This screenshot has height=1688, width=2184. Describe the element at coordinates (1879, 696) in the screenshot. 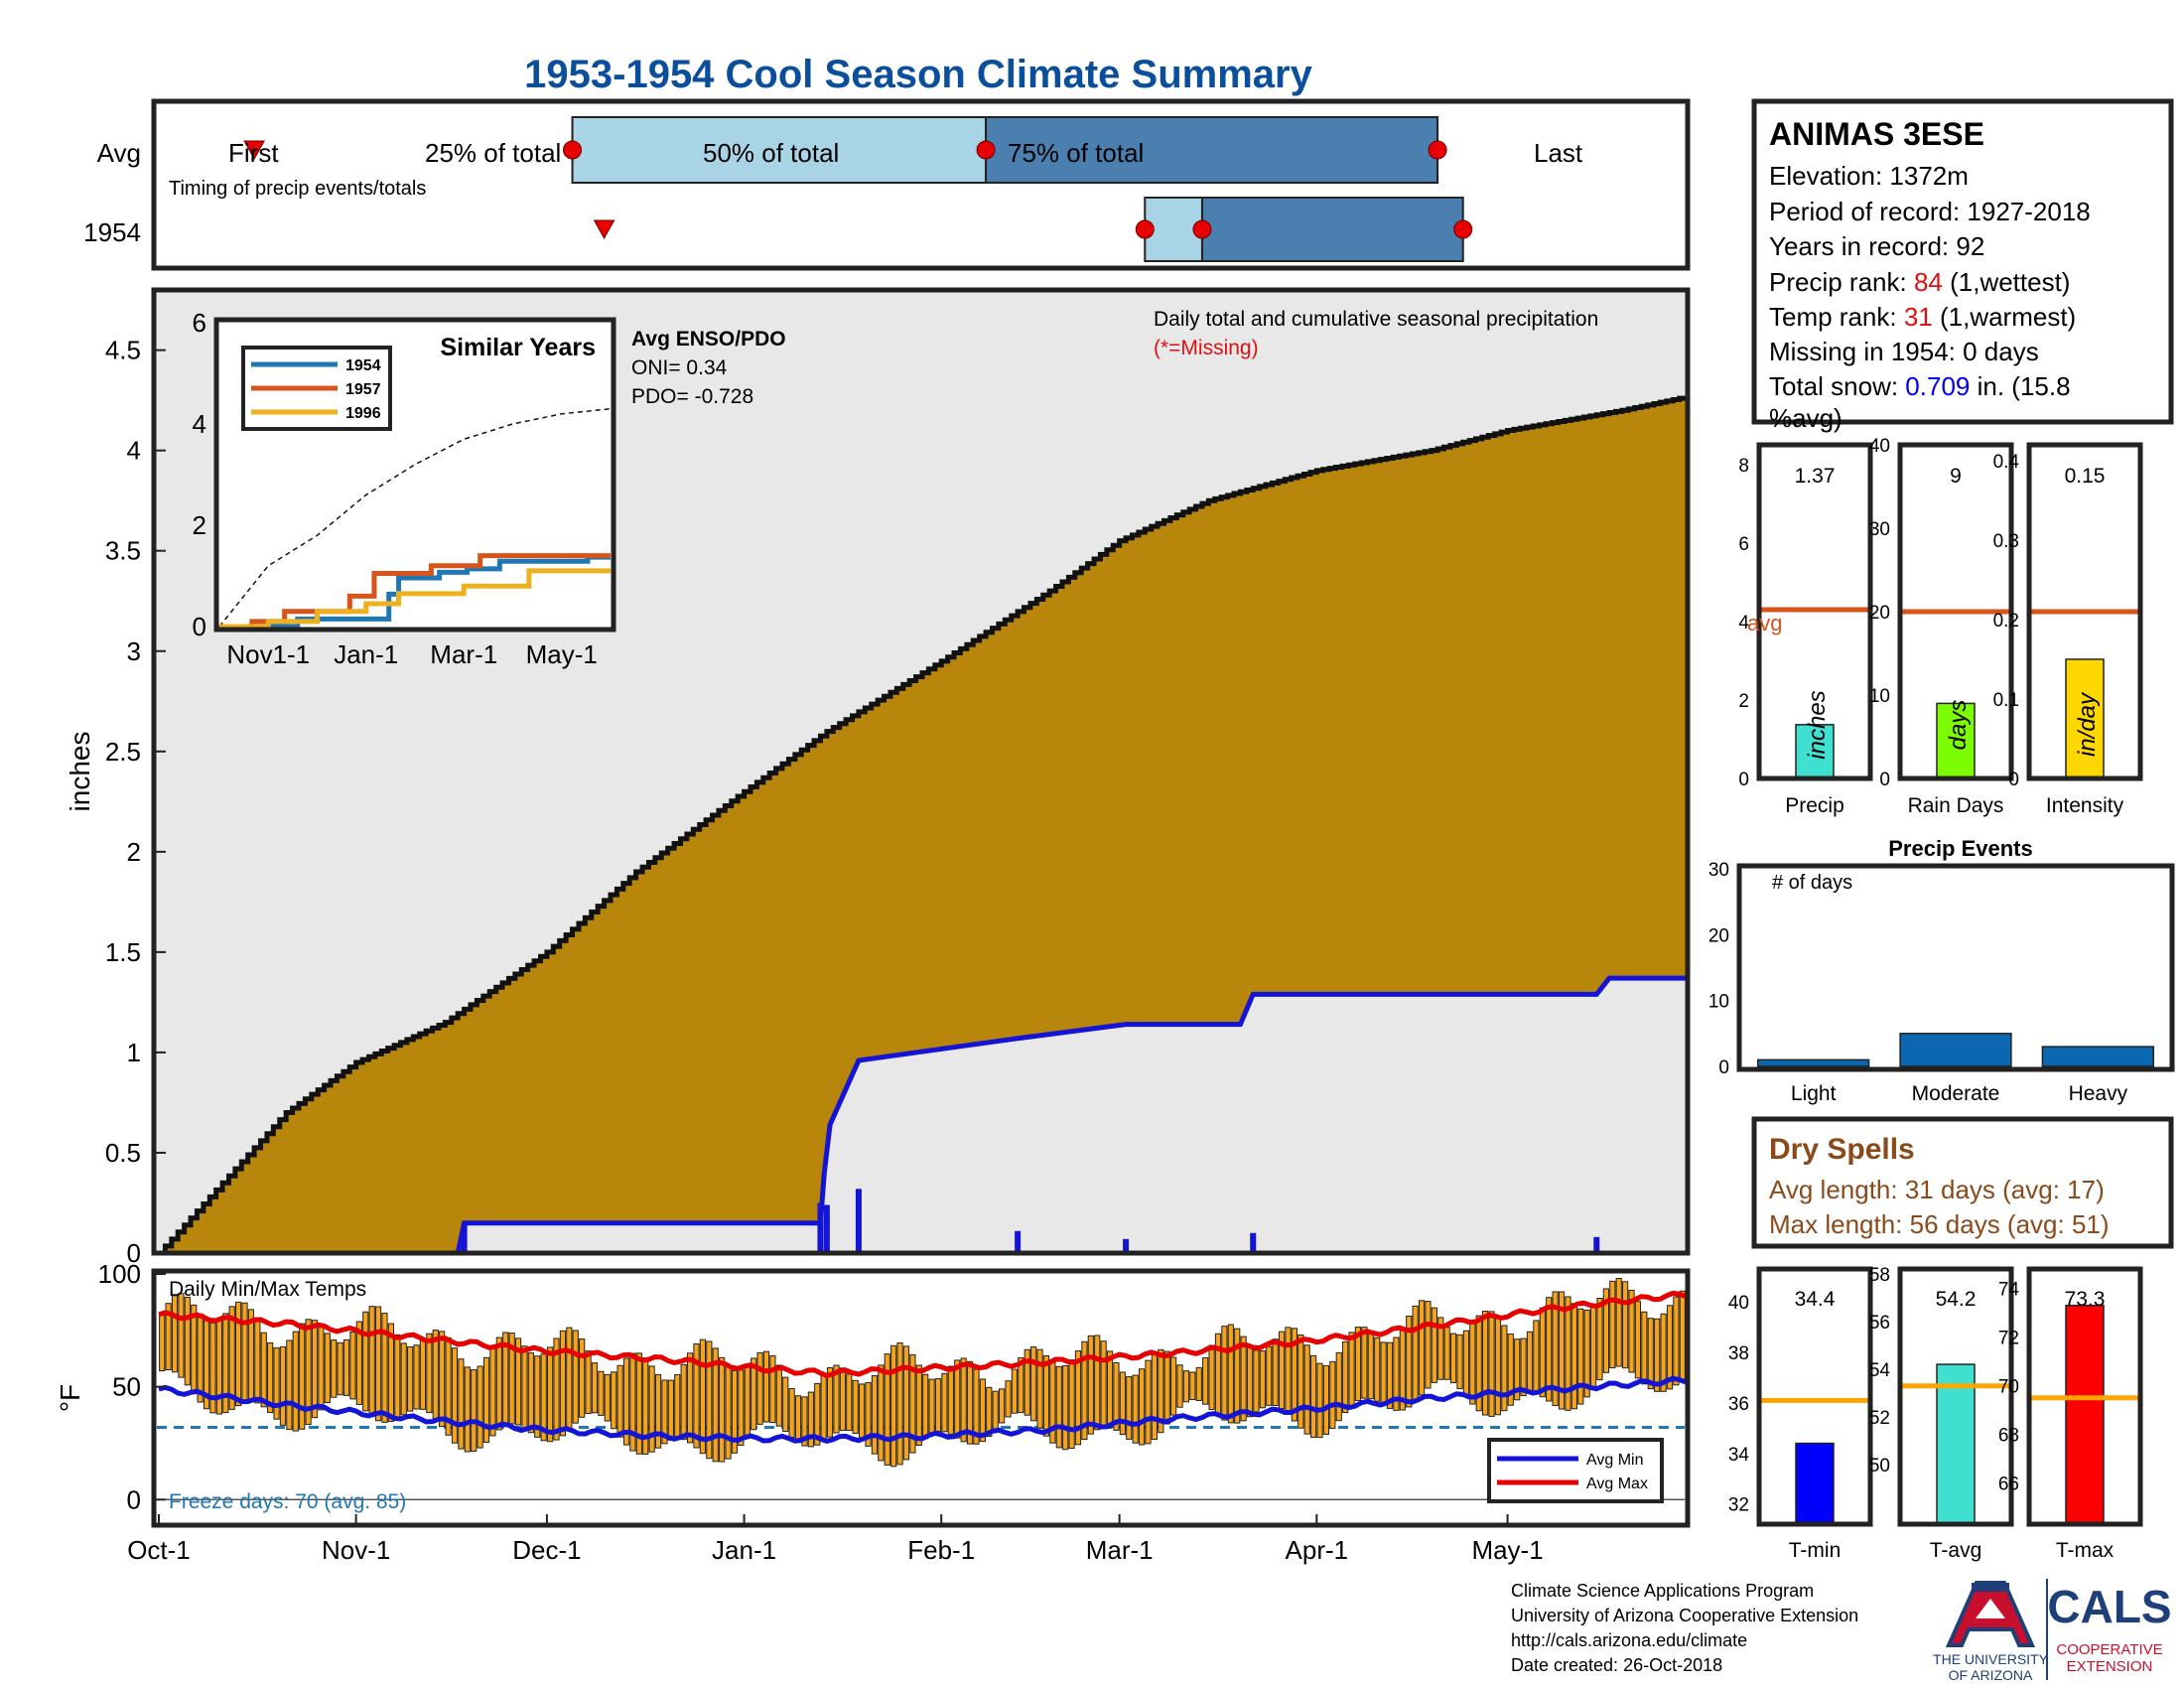

I see `totals-ytick-1-1: 10` at that location.